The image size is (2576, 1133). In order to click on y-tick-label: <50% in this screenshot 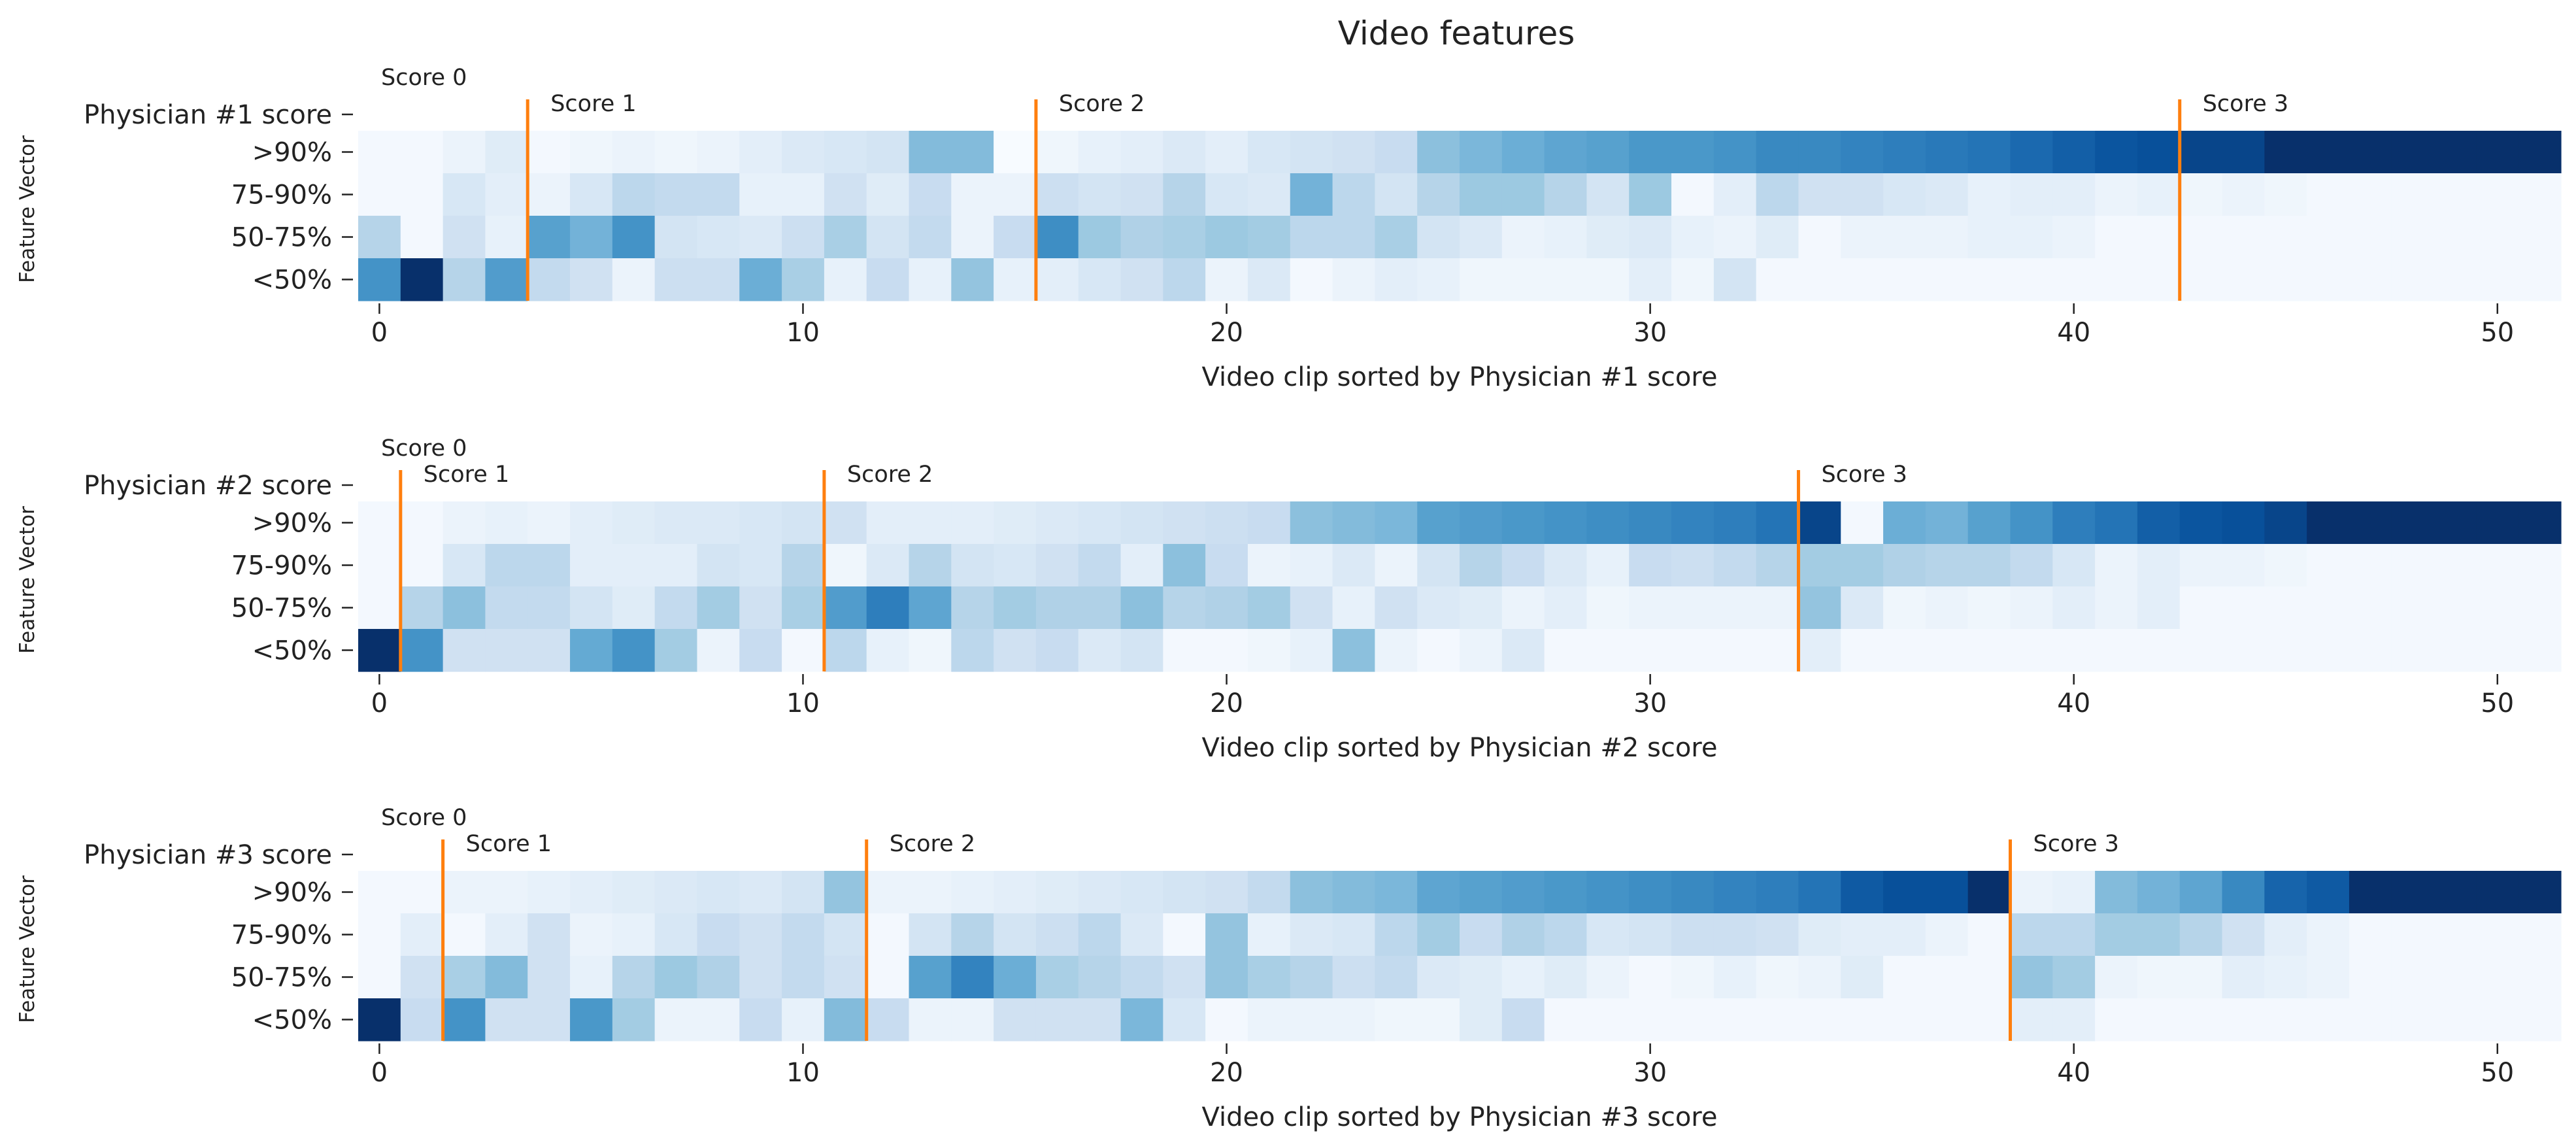, I will do `click(292, 1021)`.